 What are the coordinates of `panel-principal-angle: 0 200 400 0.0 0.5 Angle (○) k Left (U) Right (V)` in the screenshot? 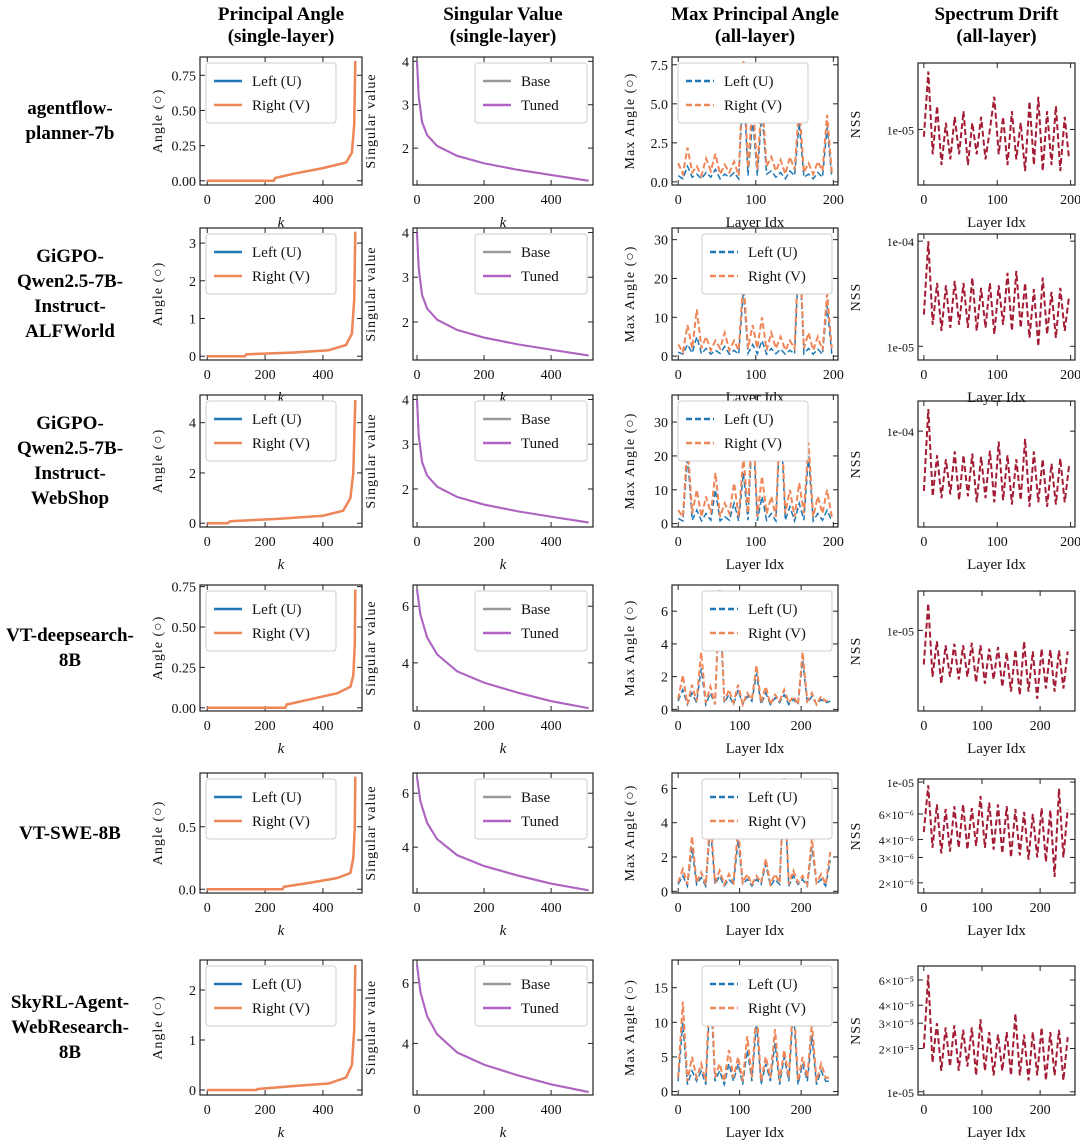 It's located at (257, 855).